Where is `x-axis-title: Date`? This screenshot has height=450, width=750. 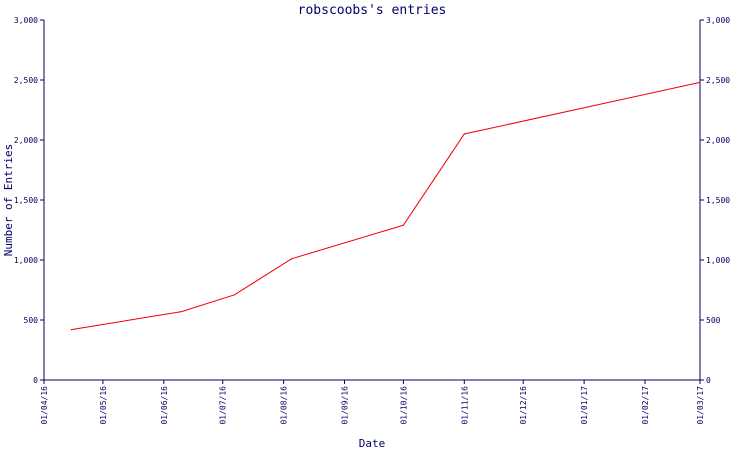
x-axis-title: Date is located at coordinates (372, 443).